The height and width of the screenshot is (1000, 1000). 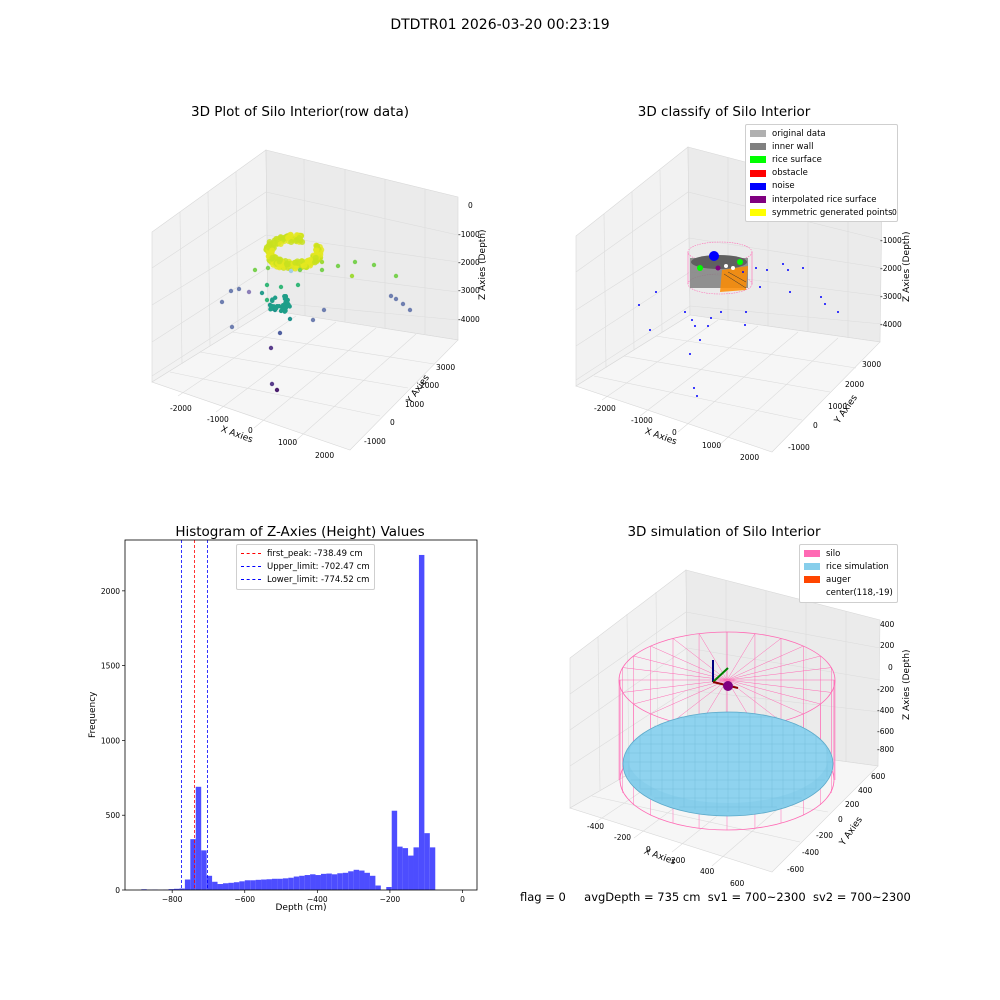 What do you see at coordinates (707, 871) in the screenshot?
I see `sim-xtick-4: 400` at bounding box center [707, 871].